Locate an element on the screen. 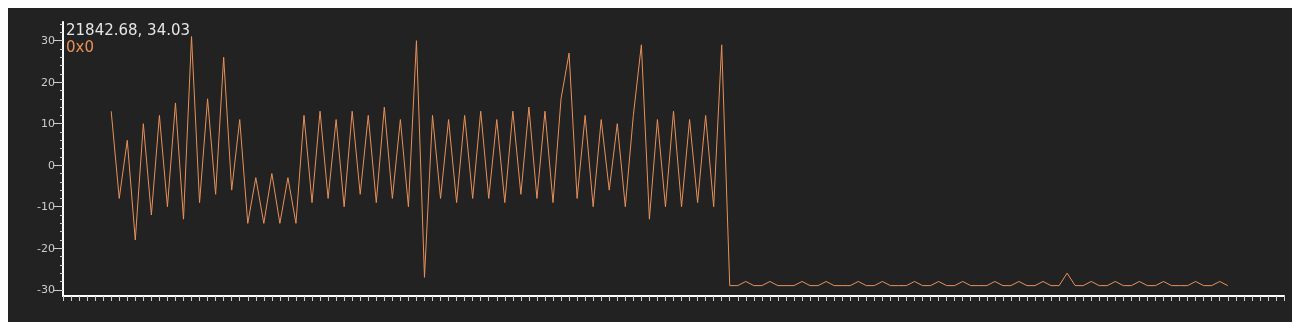 The width and height of the screenshot is (1300, 330). annotation: 0x0 is located at coordinates (80, 46).